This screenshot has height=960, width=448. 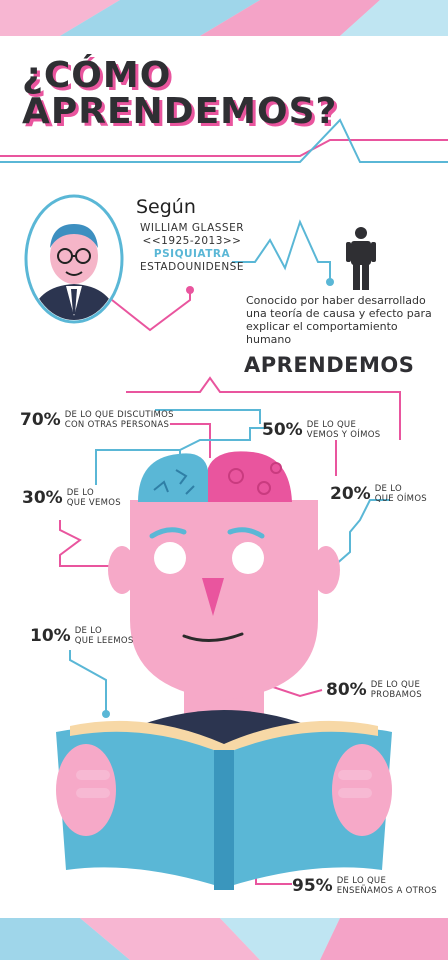 What do you see at coordinates (192, 254) in the screenshot?
I see `author-profession: PSIQUIATRA` at bounding box center [192, 254].